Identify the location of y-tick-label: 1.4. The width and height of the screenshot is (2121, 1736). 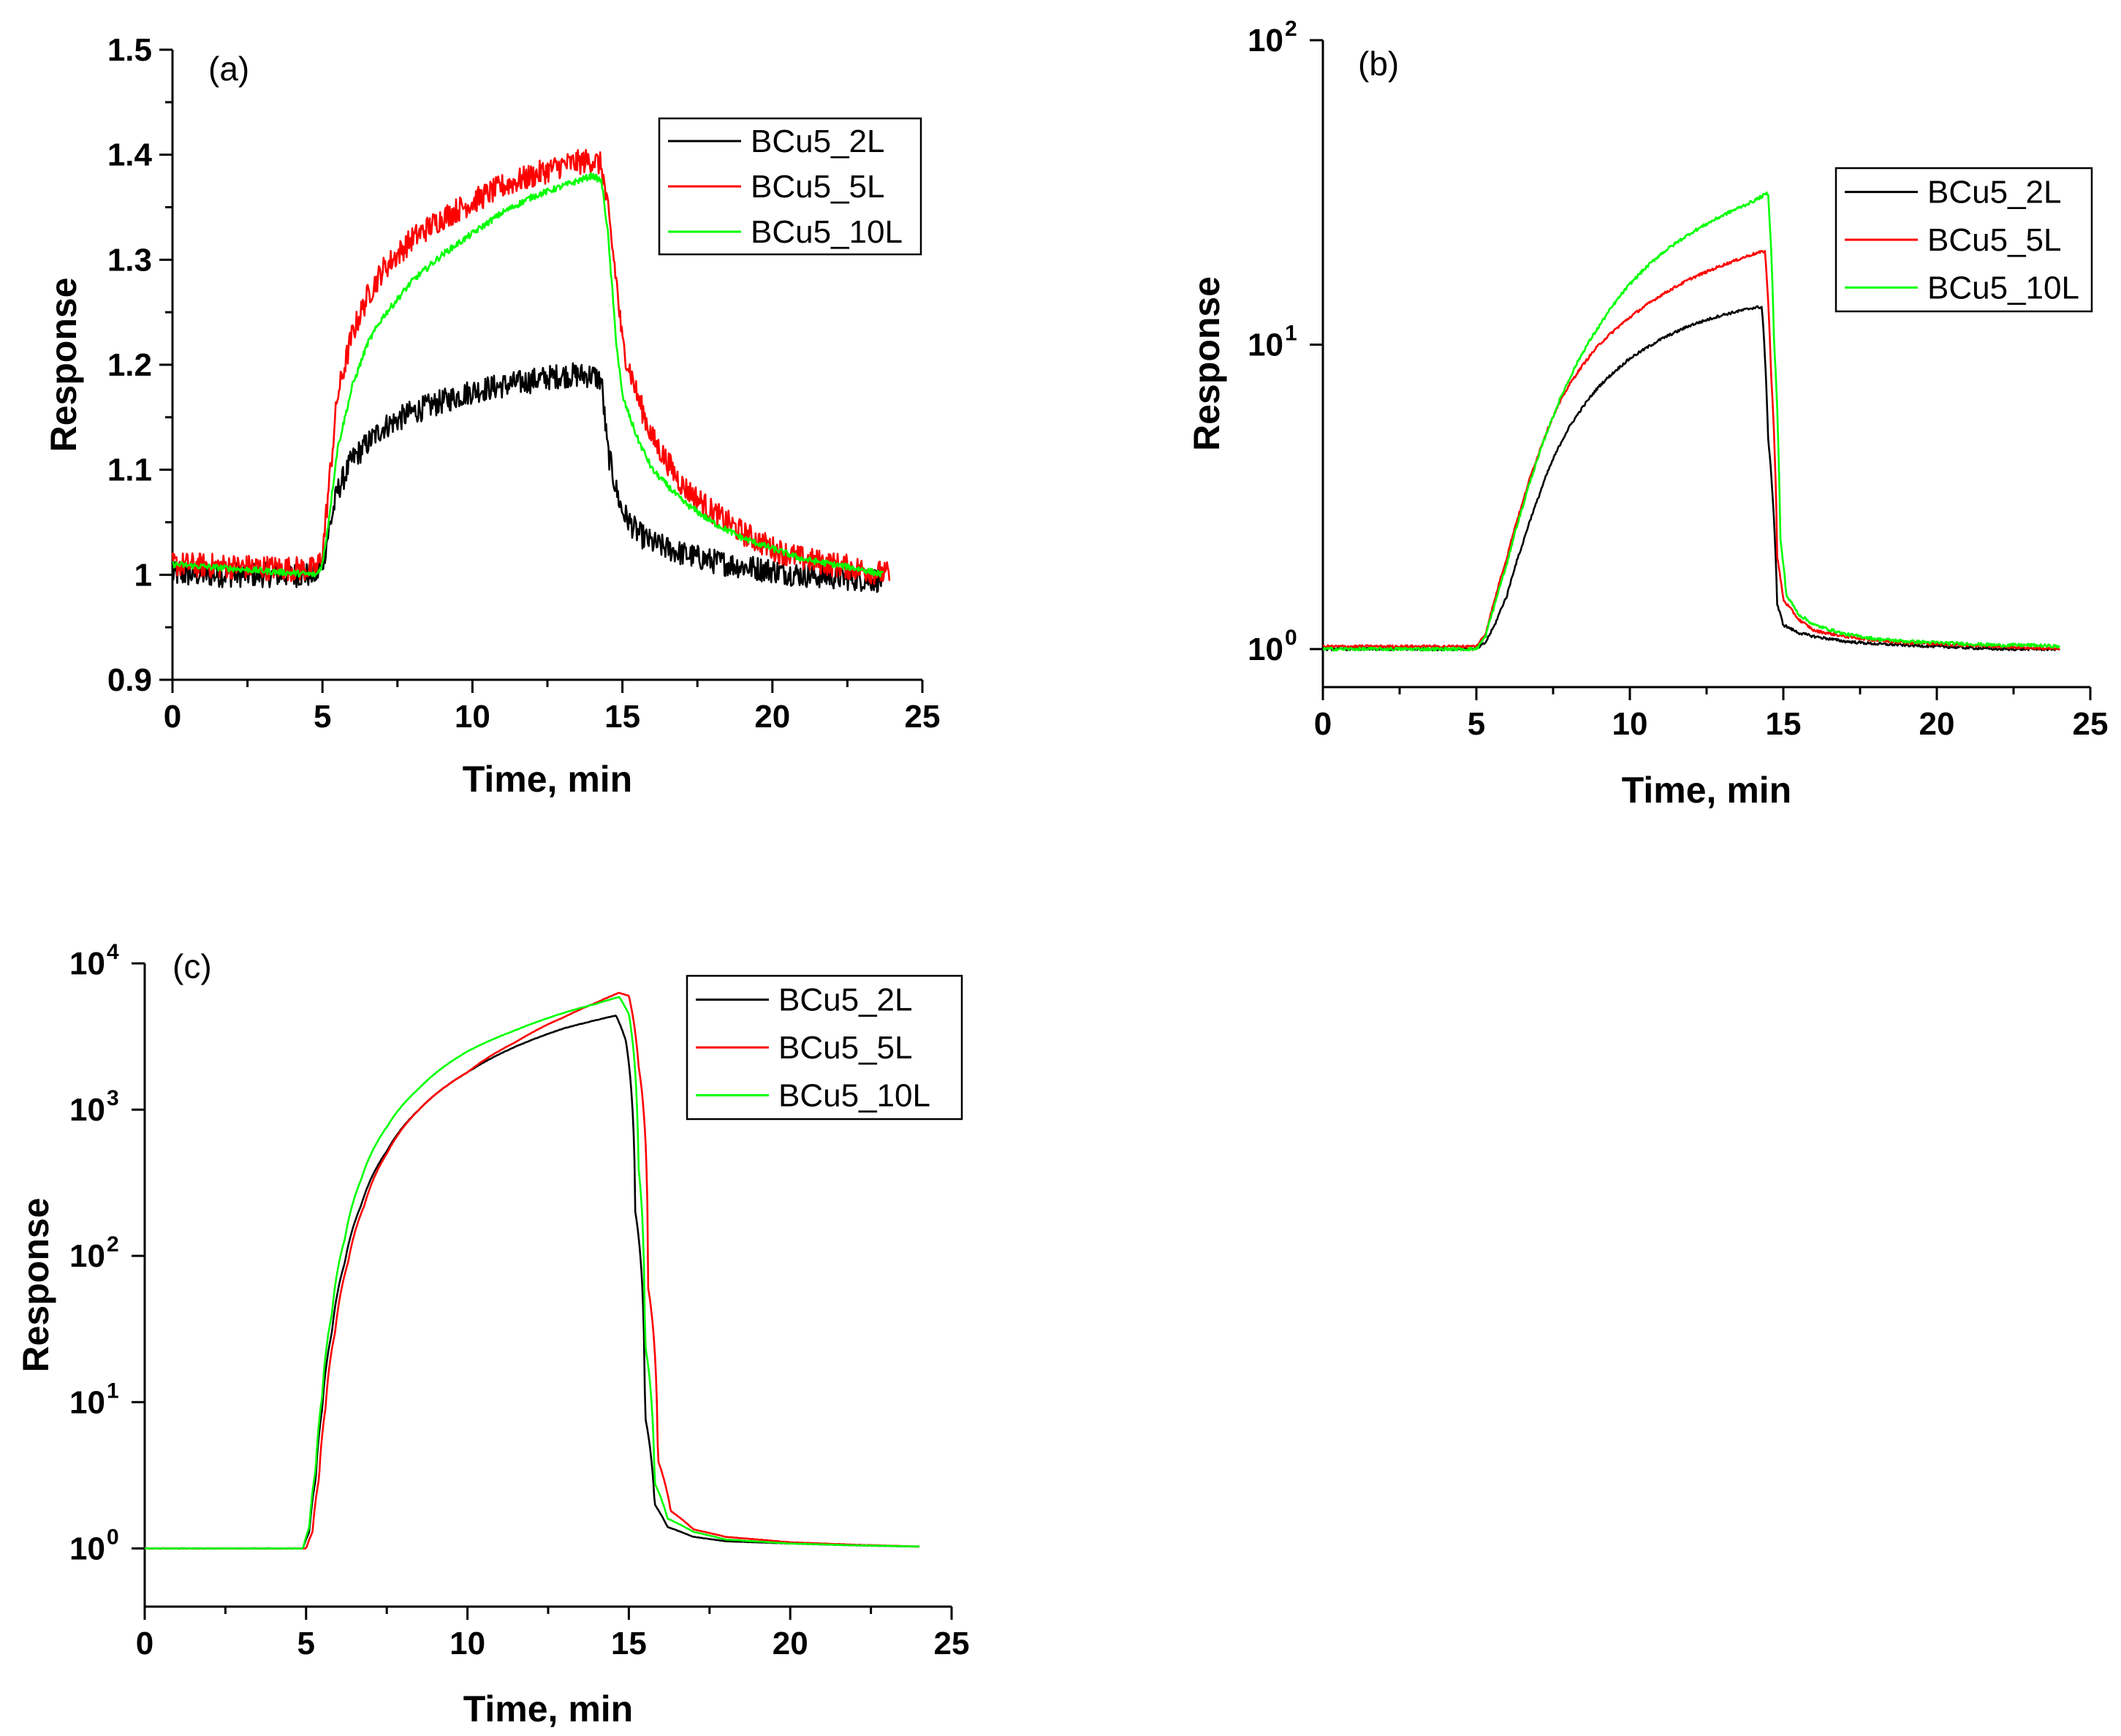
(130, 155).